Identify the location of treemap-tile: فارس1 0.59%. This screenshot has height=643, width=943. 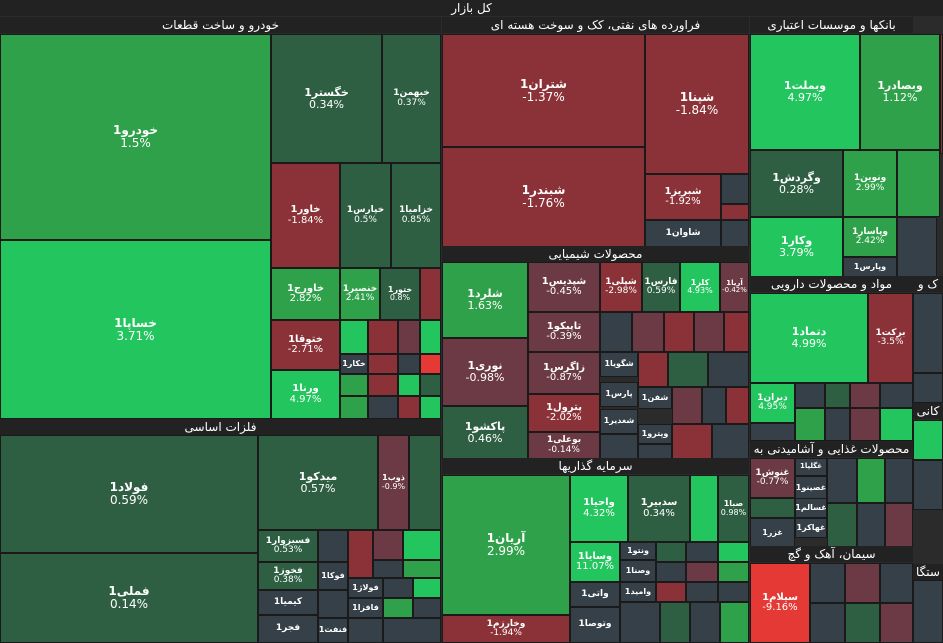
(661, 287).